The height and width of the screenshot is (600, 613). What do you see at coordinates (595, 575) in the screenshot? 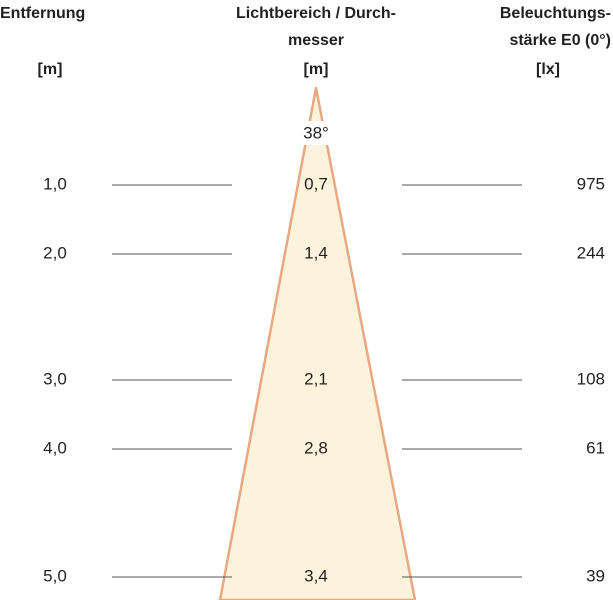
I see `illuminance: 39` at bounding box center [595, 575].